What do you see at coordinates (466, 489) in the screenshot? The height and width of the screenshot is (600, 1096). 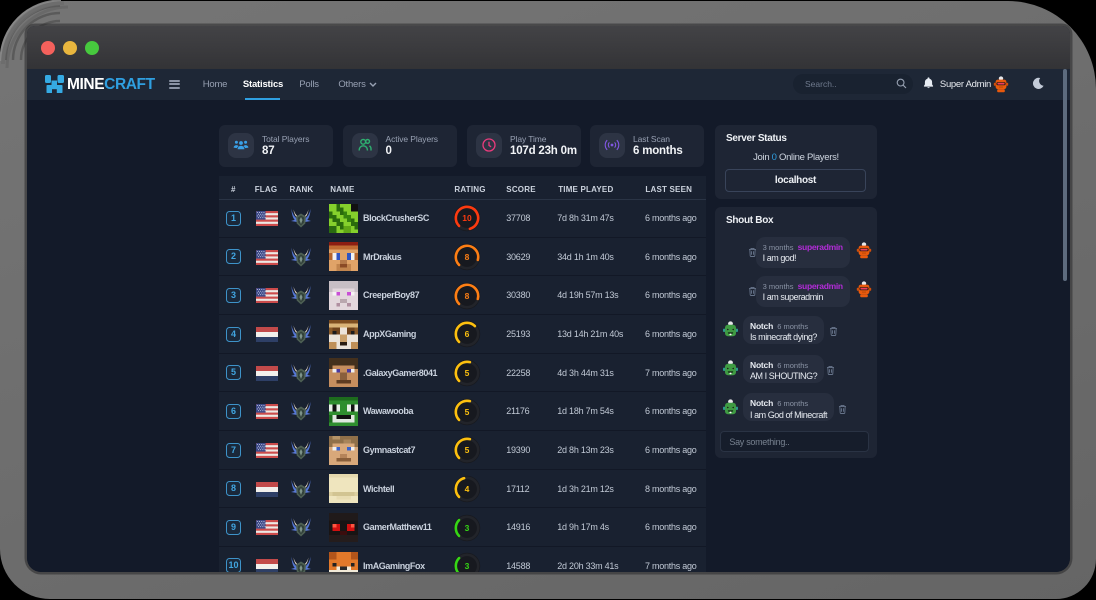 I see `svg-text: 4` at bounding box center [466, 489].